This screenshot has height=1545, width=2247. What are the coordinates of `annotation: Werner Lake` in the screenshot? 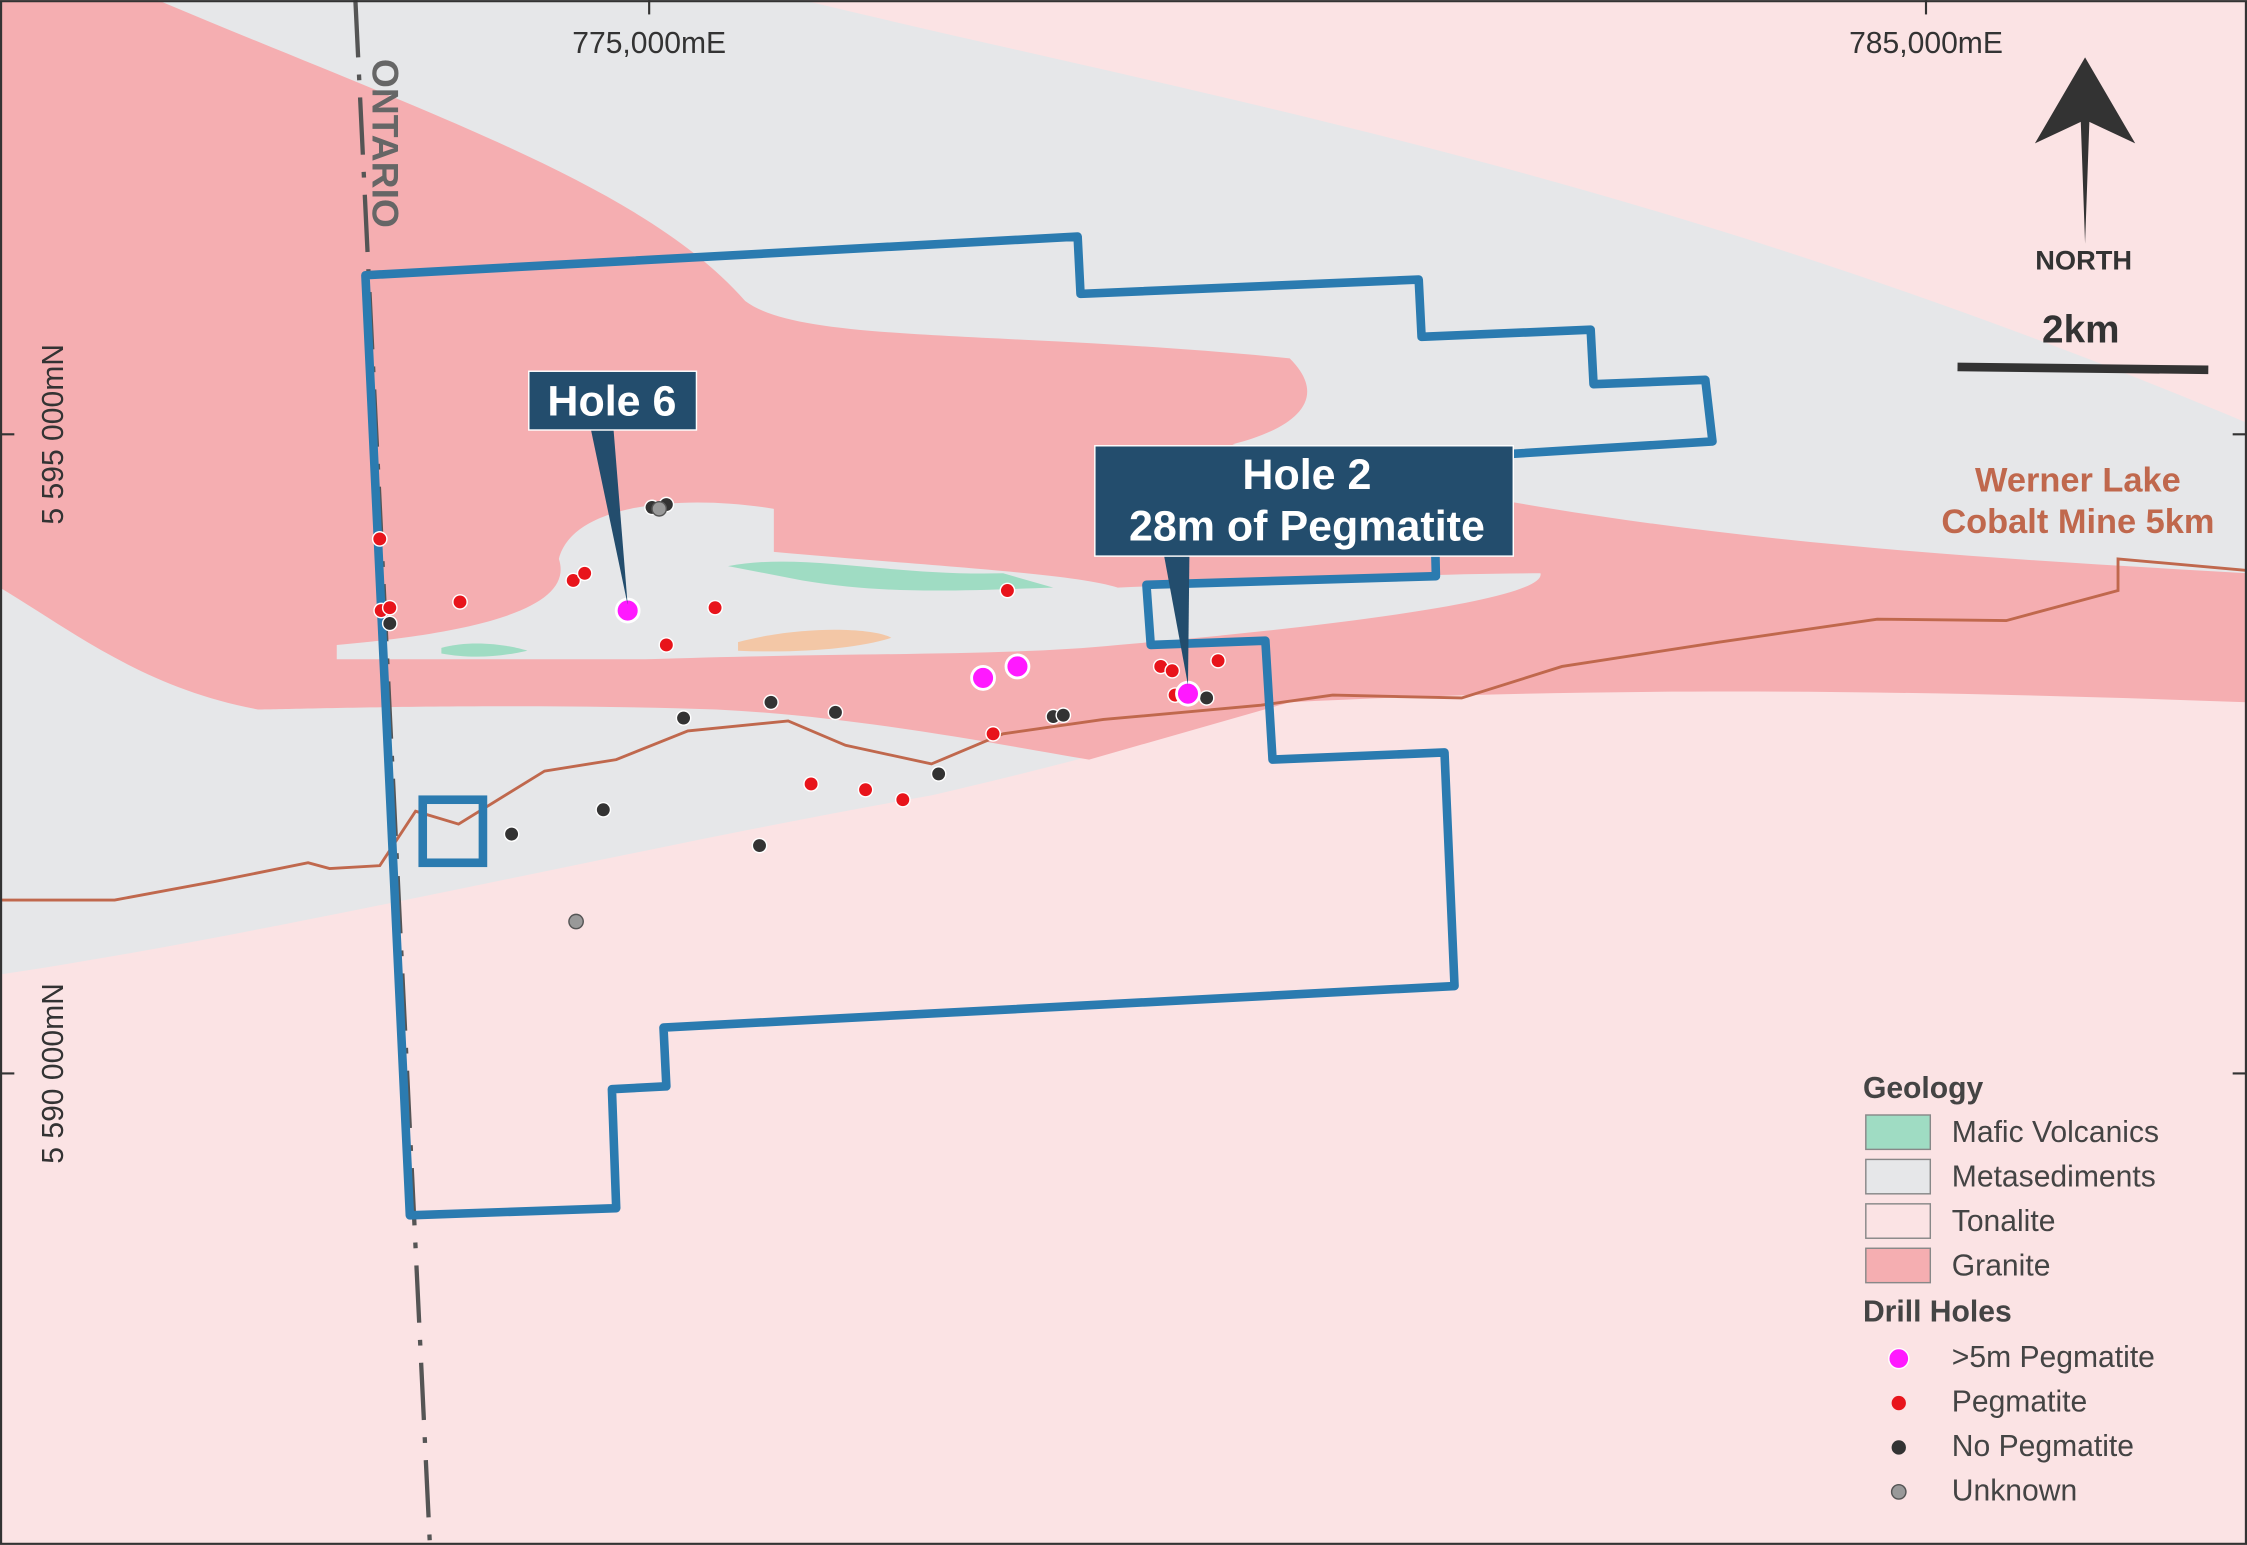 It's located at (2078, 481).